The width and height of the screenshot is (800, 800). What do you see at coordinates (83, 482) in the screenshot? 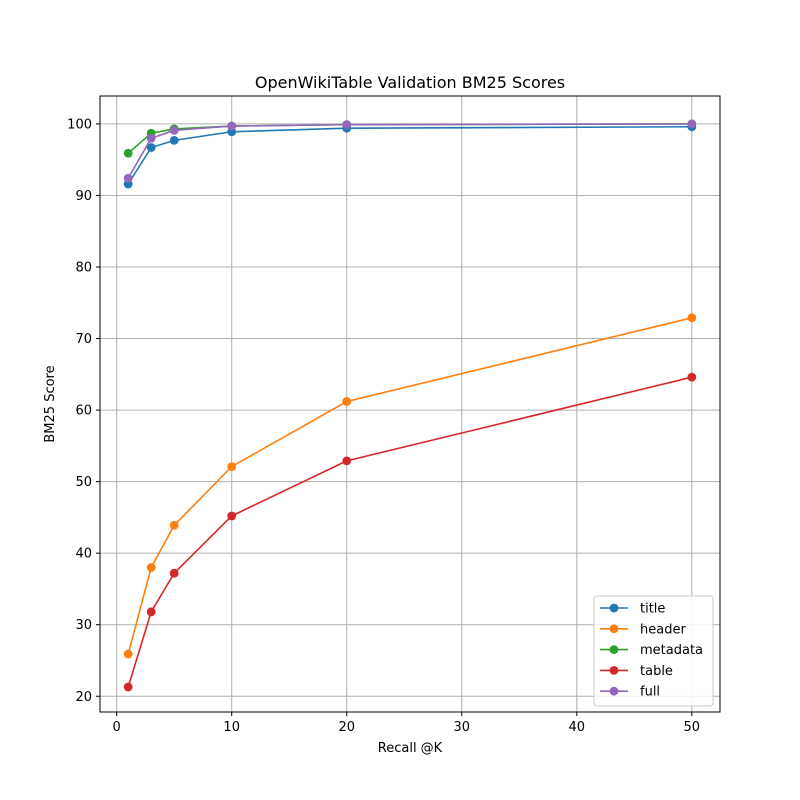
I see `y-tick-label: 50` at bounding box center [83, 482].